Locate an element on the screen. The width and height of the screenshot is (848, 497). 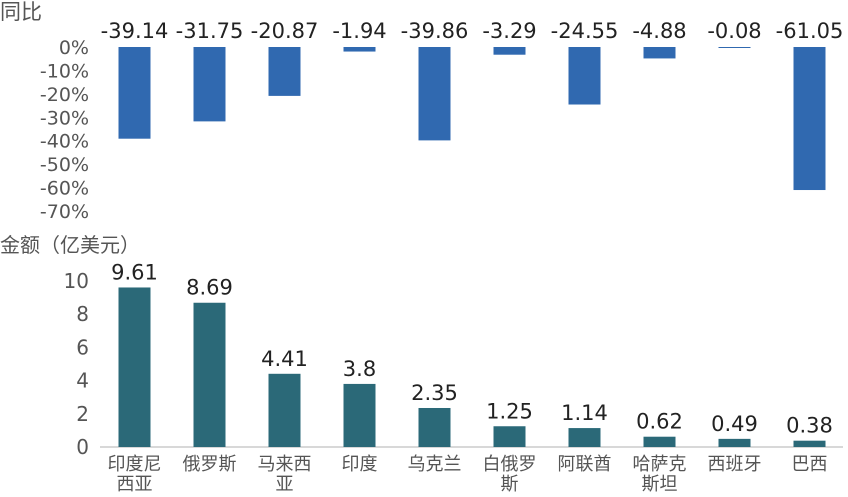
yoy-y-axis: 0%-10%-20%-30%-40%-50%-60%-70% is located at coordinates (64, 130).